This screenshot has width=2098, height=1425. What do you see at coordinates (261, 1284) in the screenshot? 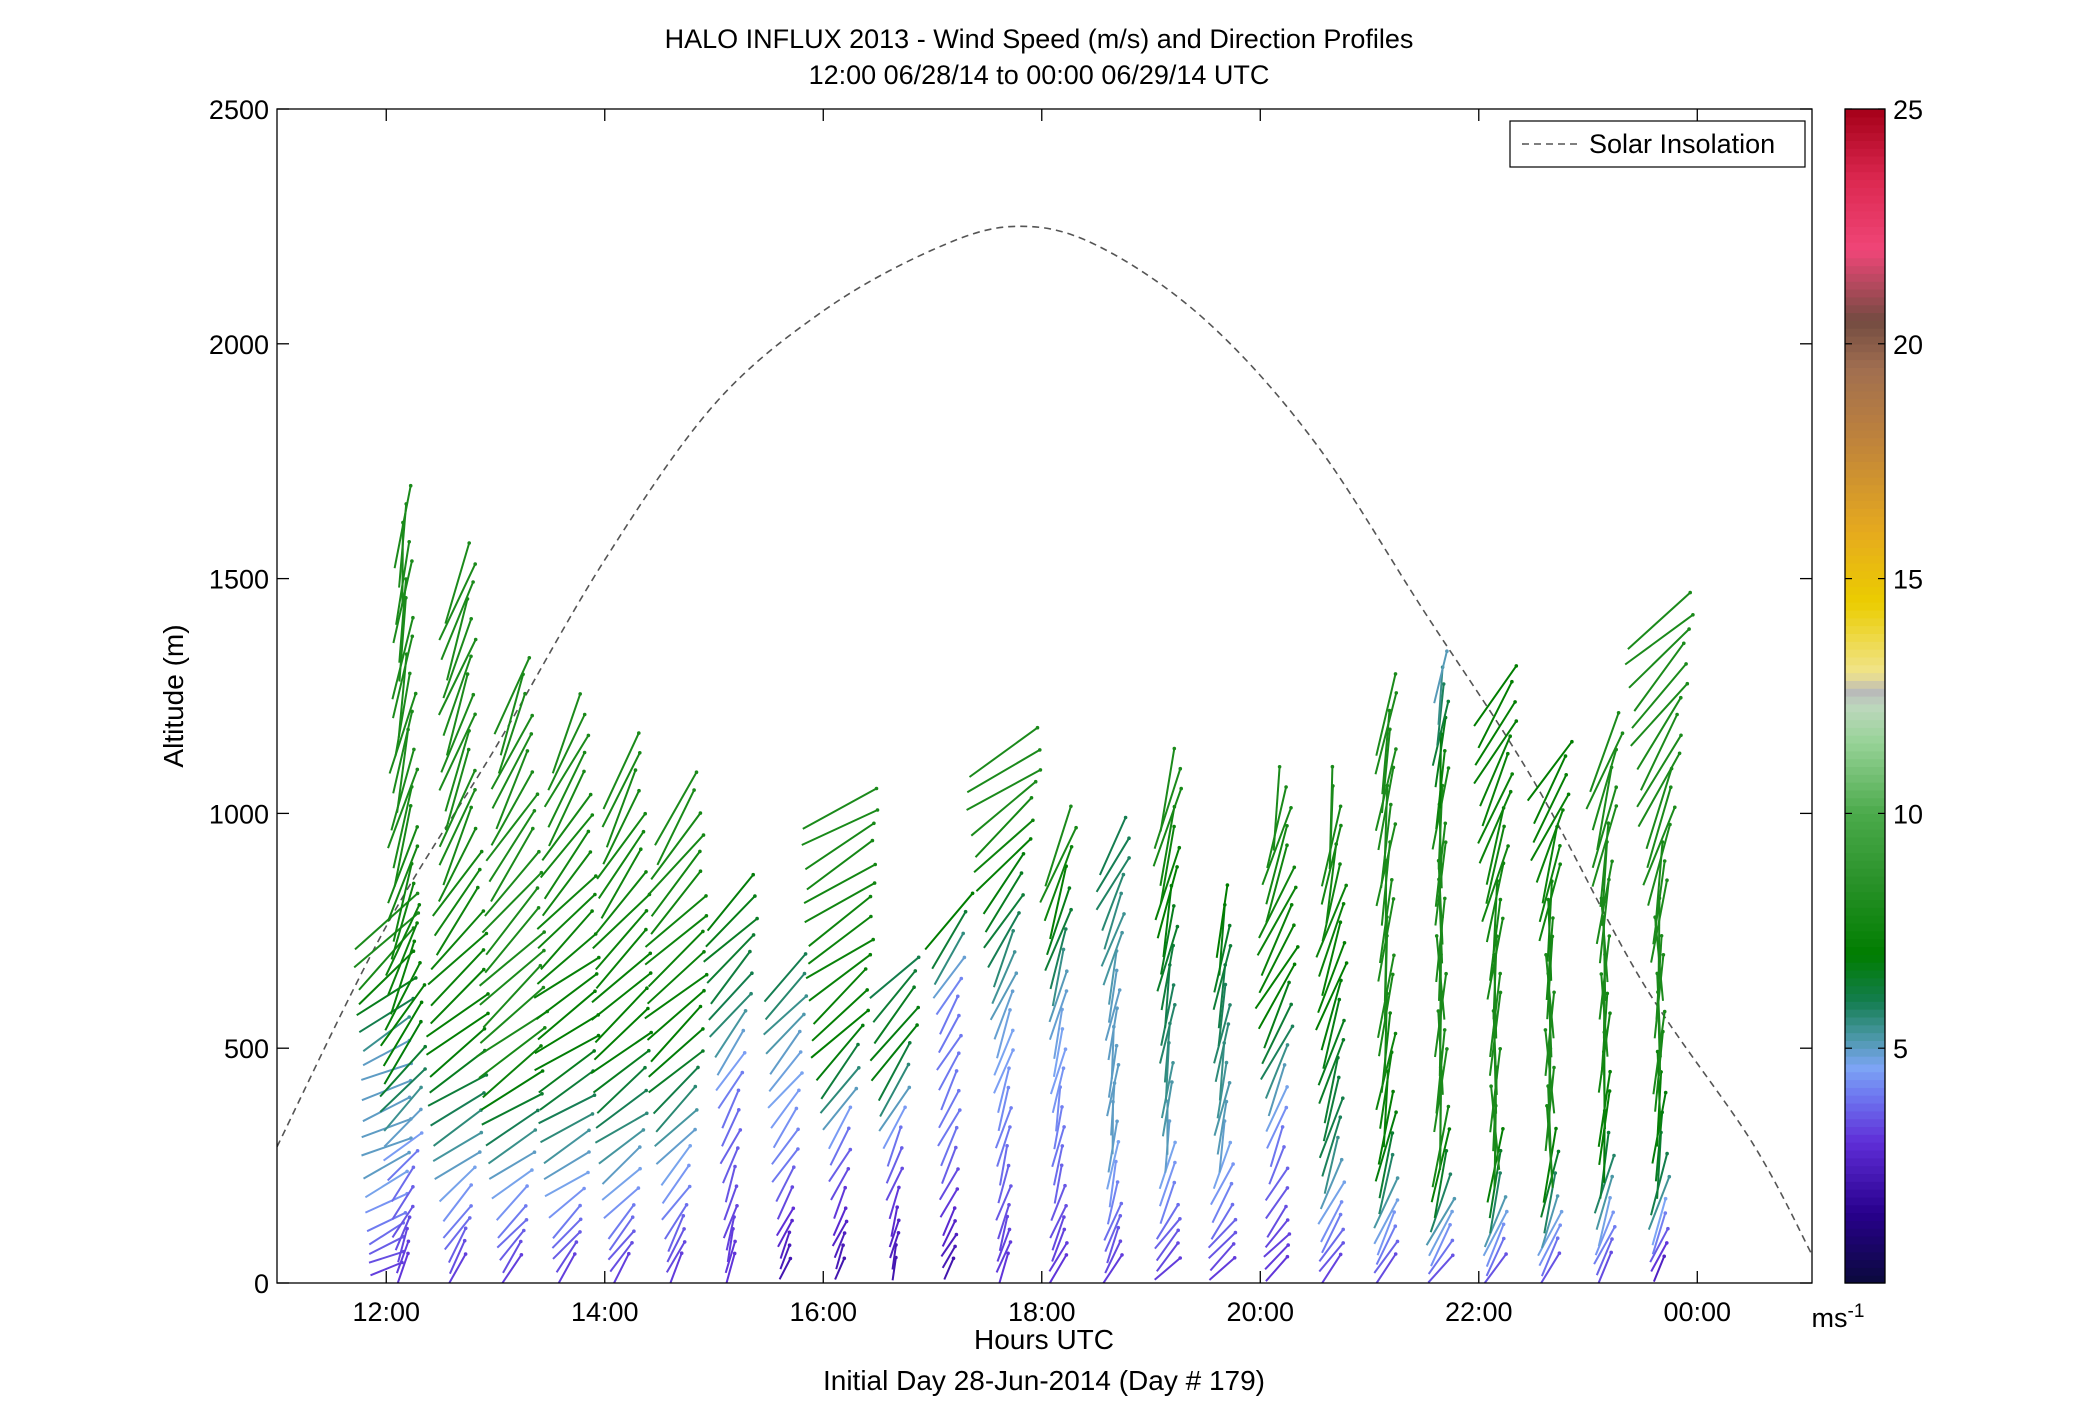
I see `y-tick-label: 0` at bounding box center [261, 1284].